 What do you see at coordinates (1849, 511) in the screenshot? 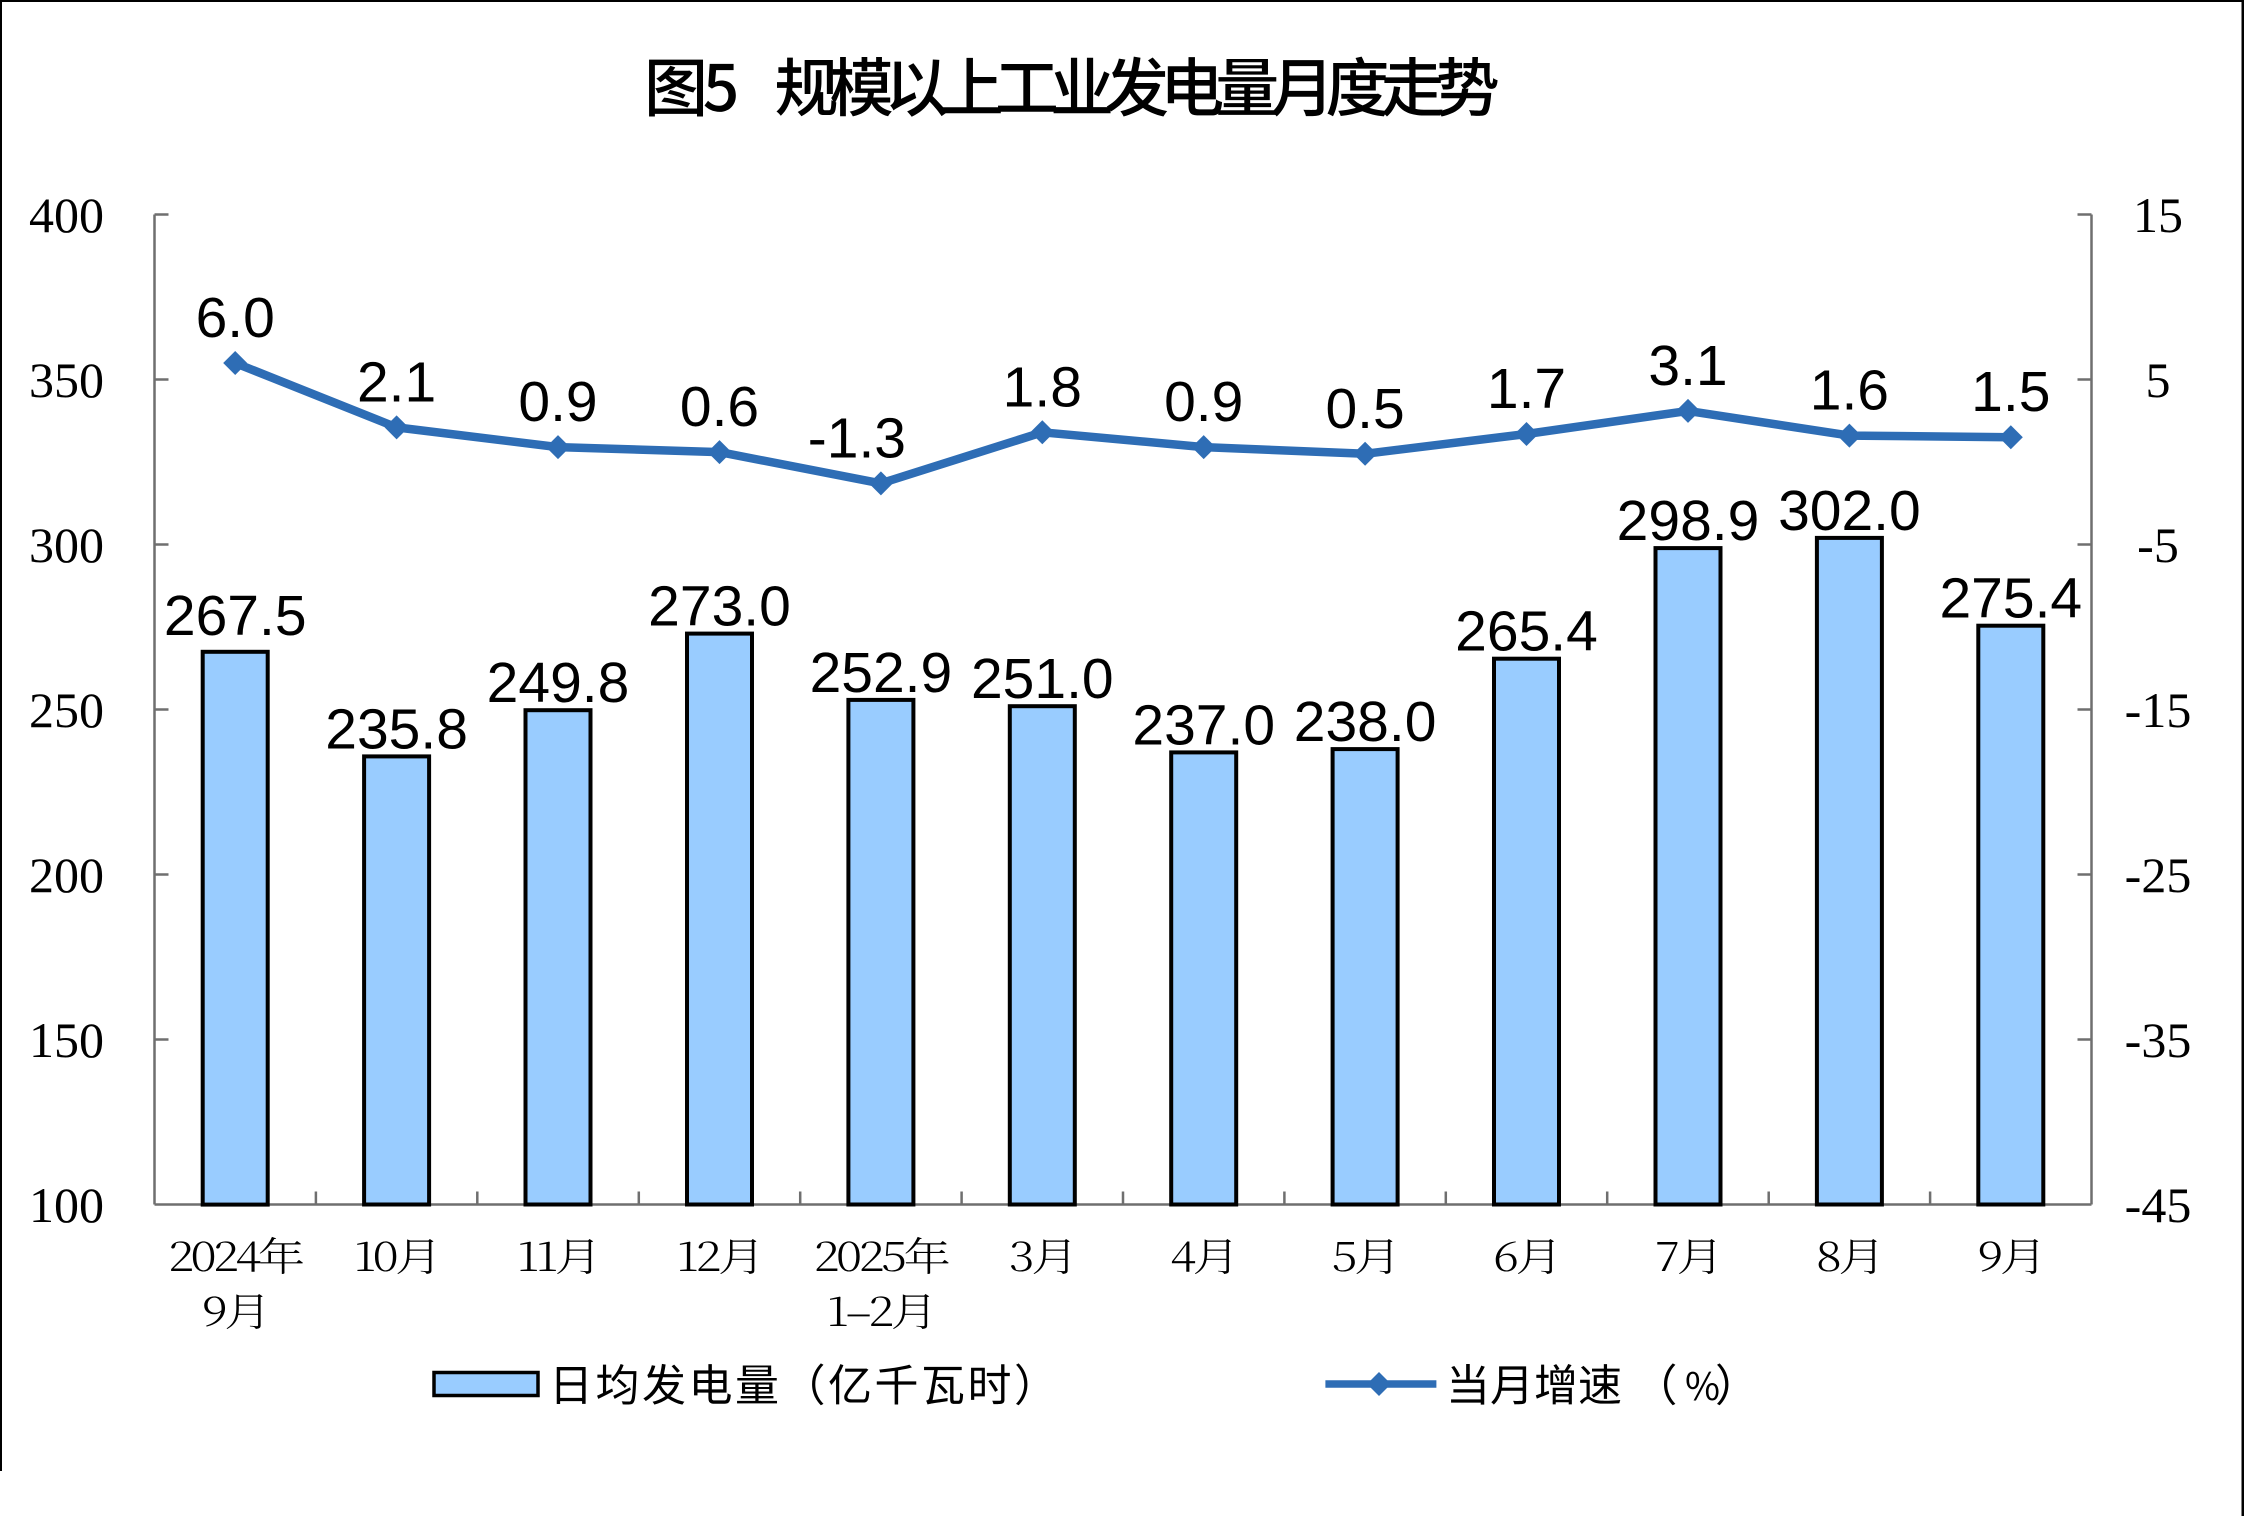
I see `svg-text: 302.0` at bounding box center [1849, 511].